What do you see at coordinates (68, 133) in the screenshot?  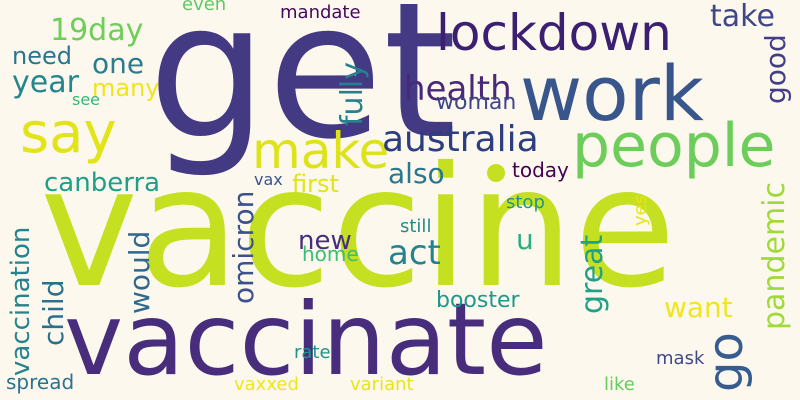 I see `word-say: say` at bounding box center [68, 133].